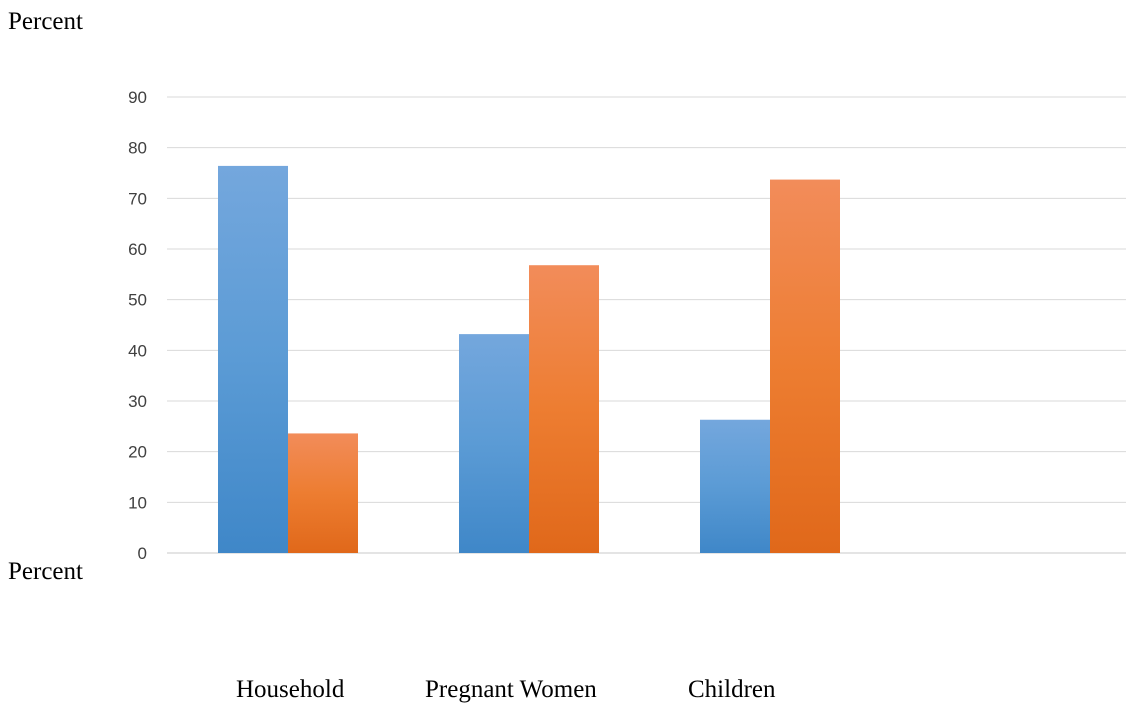  Describe the element at coordinates (732, 689) in the screenshot. I see `category-label-children: Children` at that location.